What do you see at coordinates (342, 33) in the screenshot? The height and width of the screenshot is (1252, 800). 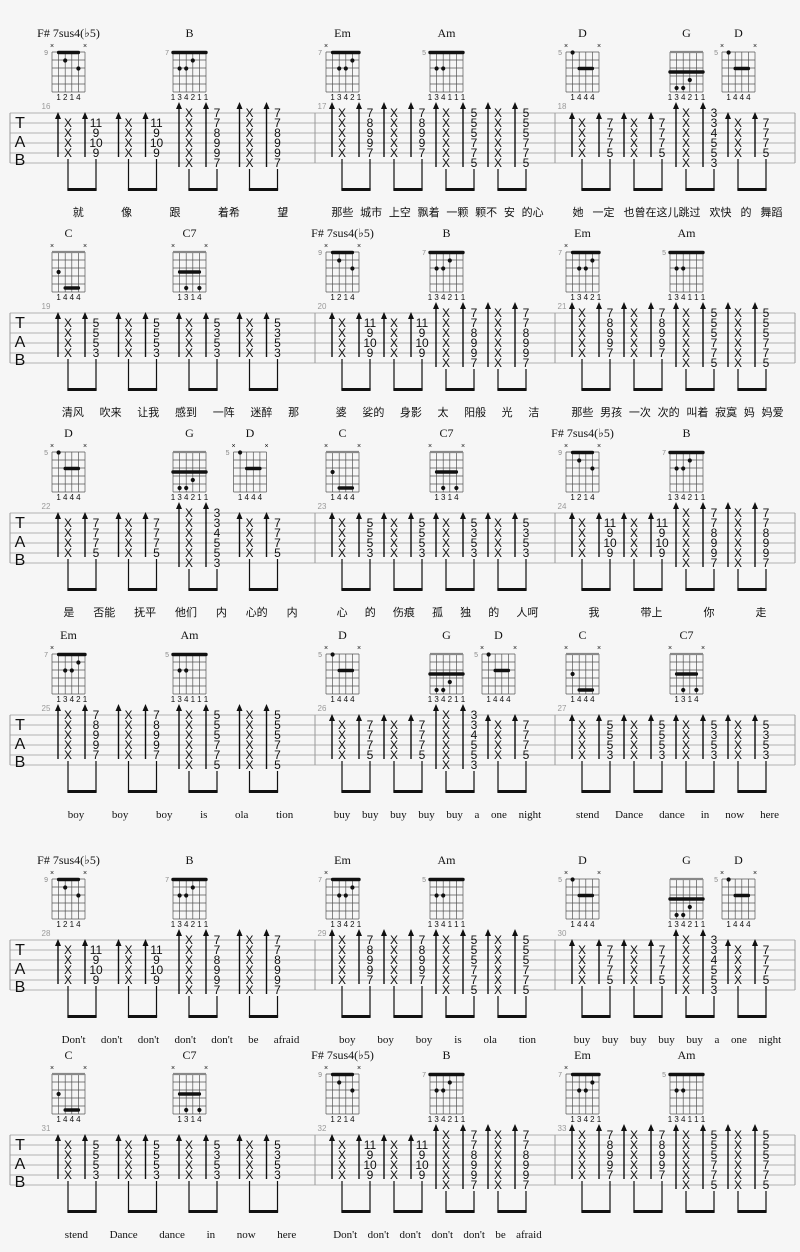 I see `chord-name: Em` at bounding box center [342, 33].